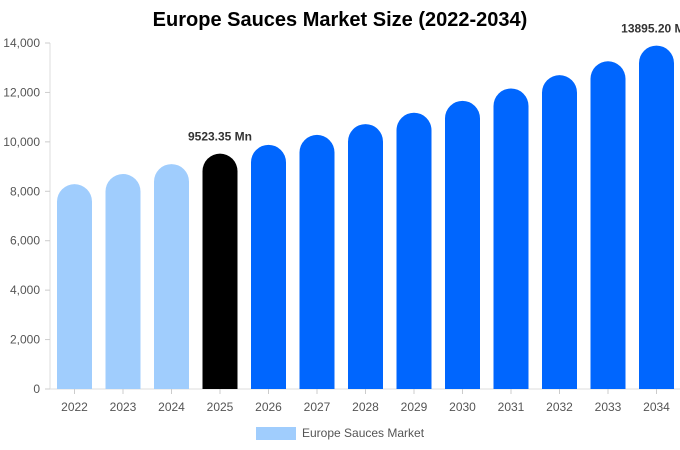 The image size is (680, 450). I want to click on y-tick-label: 0, so click(36, 389).